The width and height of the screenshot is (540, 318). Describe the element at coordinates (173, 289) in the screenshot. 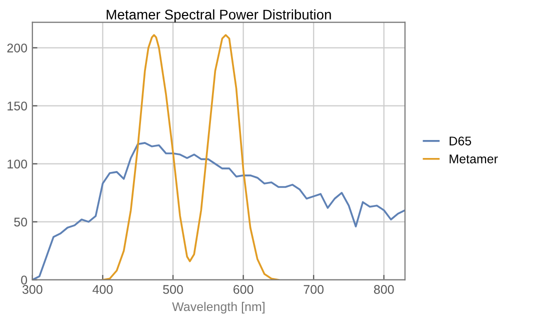

I see `x-tick-label: 500` at that location.